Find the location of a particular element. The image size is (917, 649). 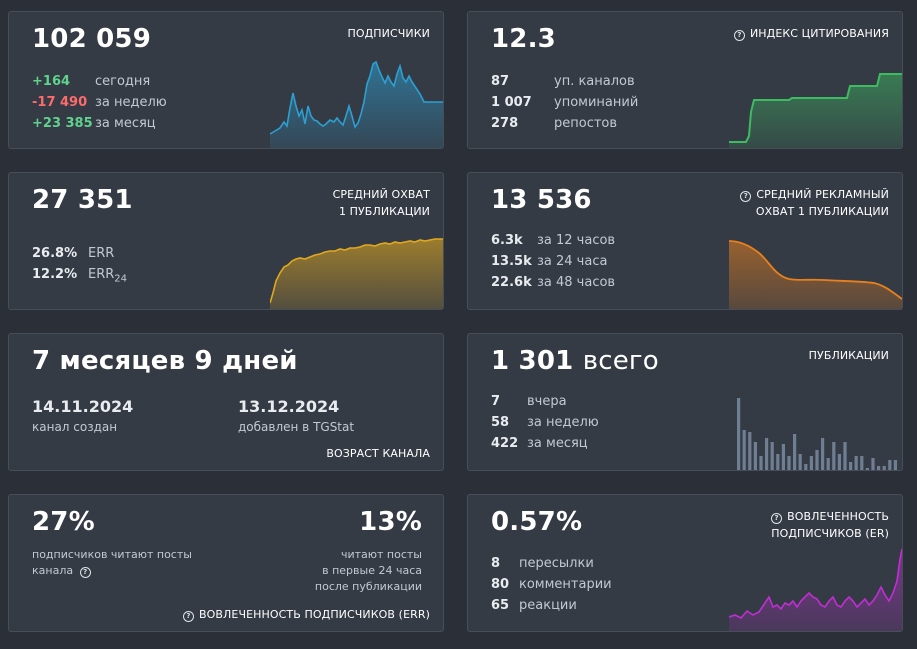

er-sparkline is located at coordinates (815, 589).